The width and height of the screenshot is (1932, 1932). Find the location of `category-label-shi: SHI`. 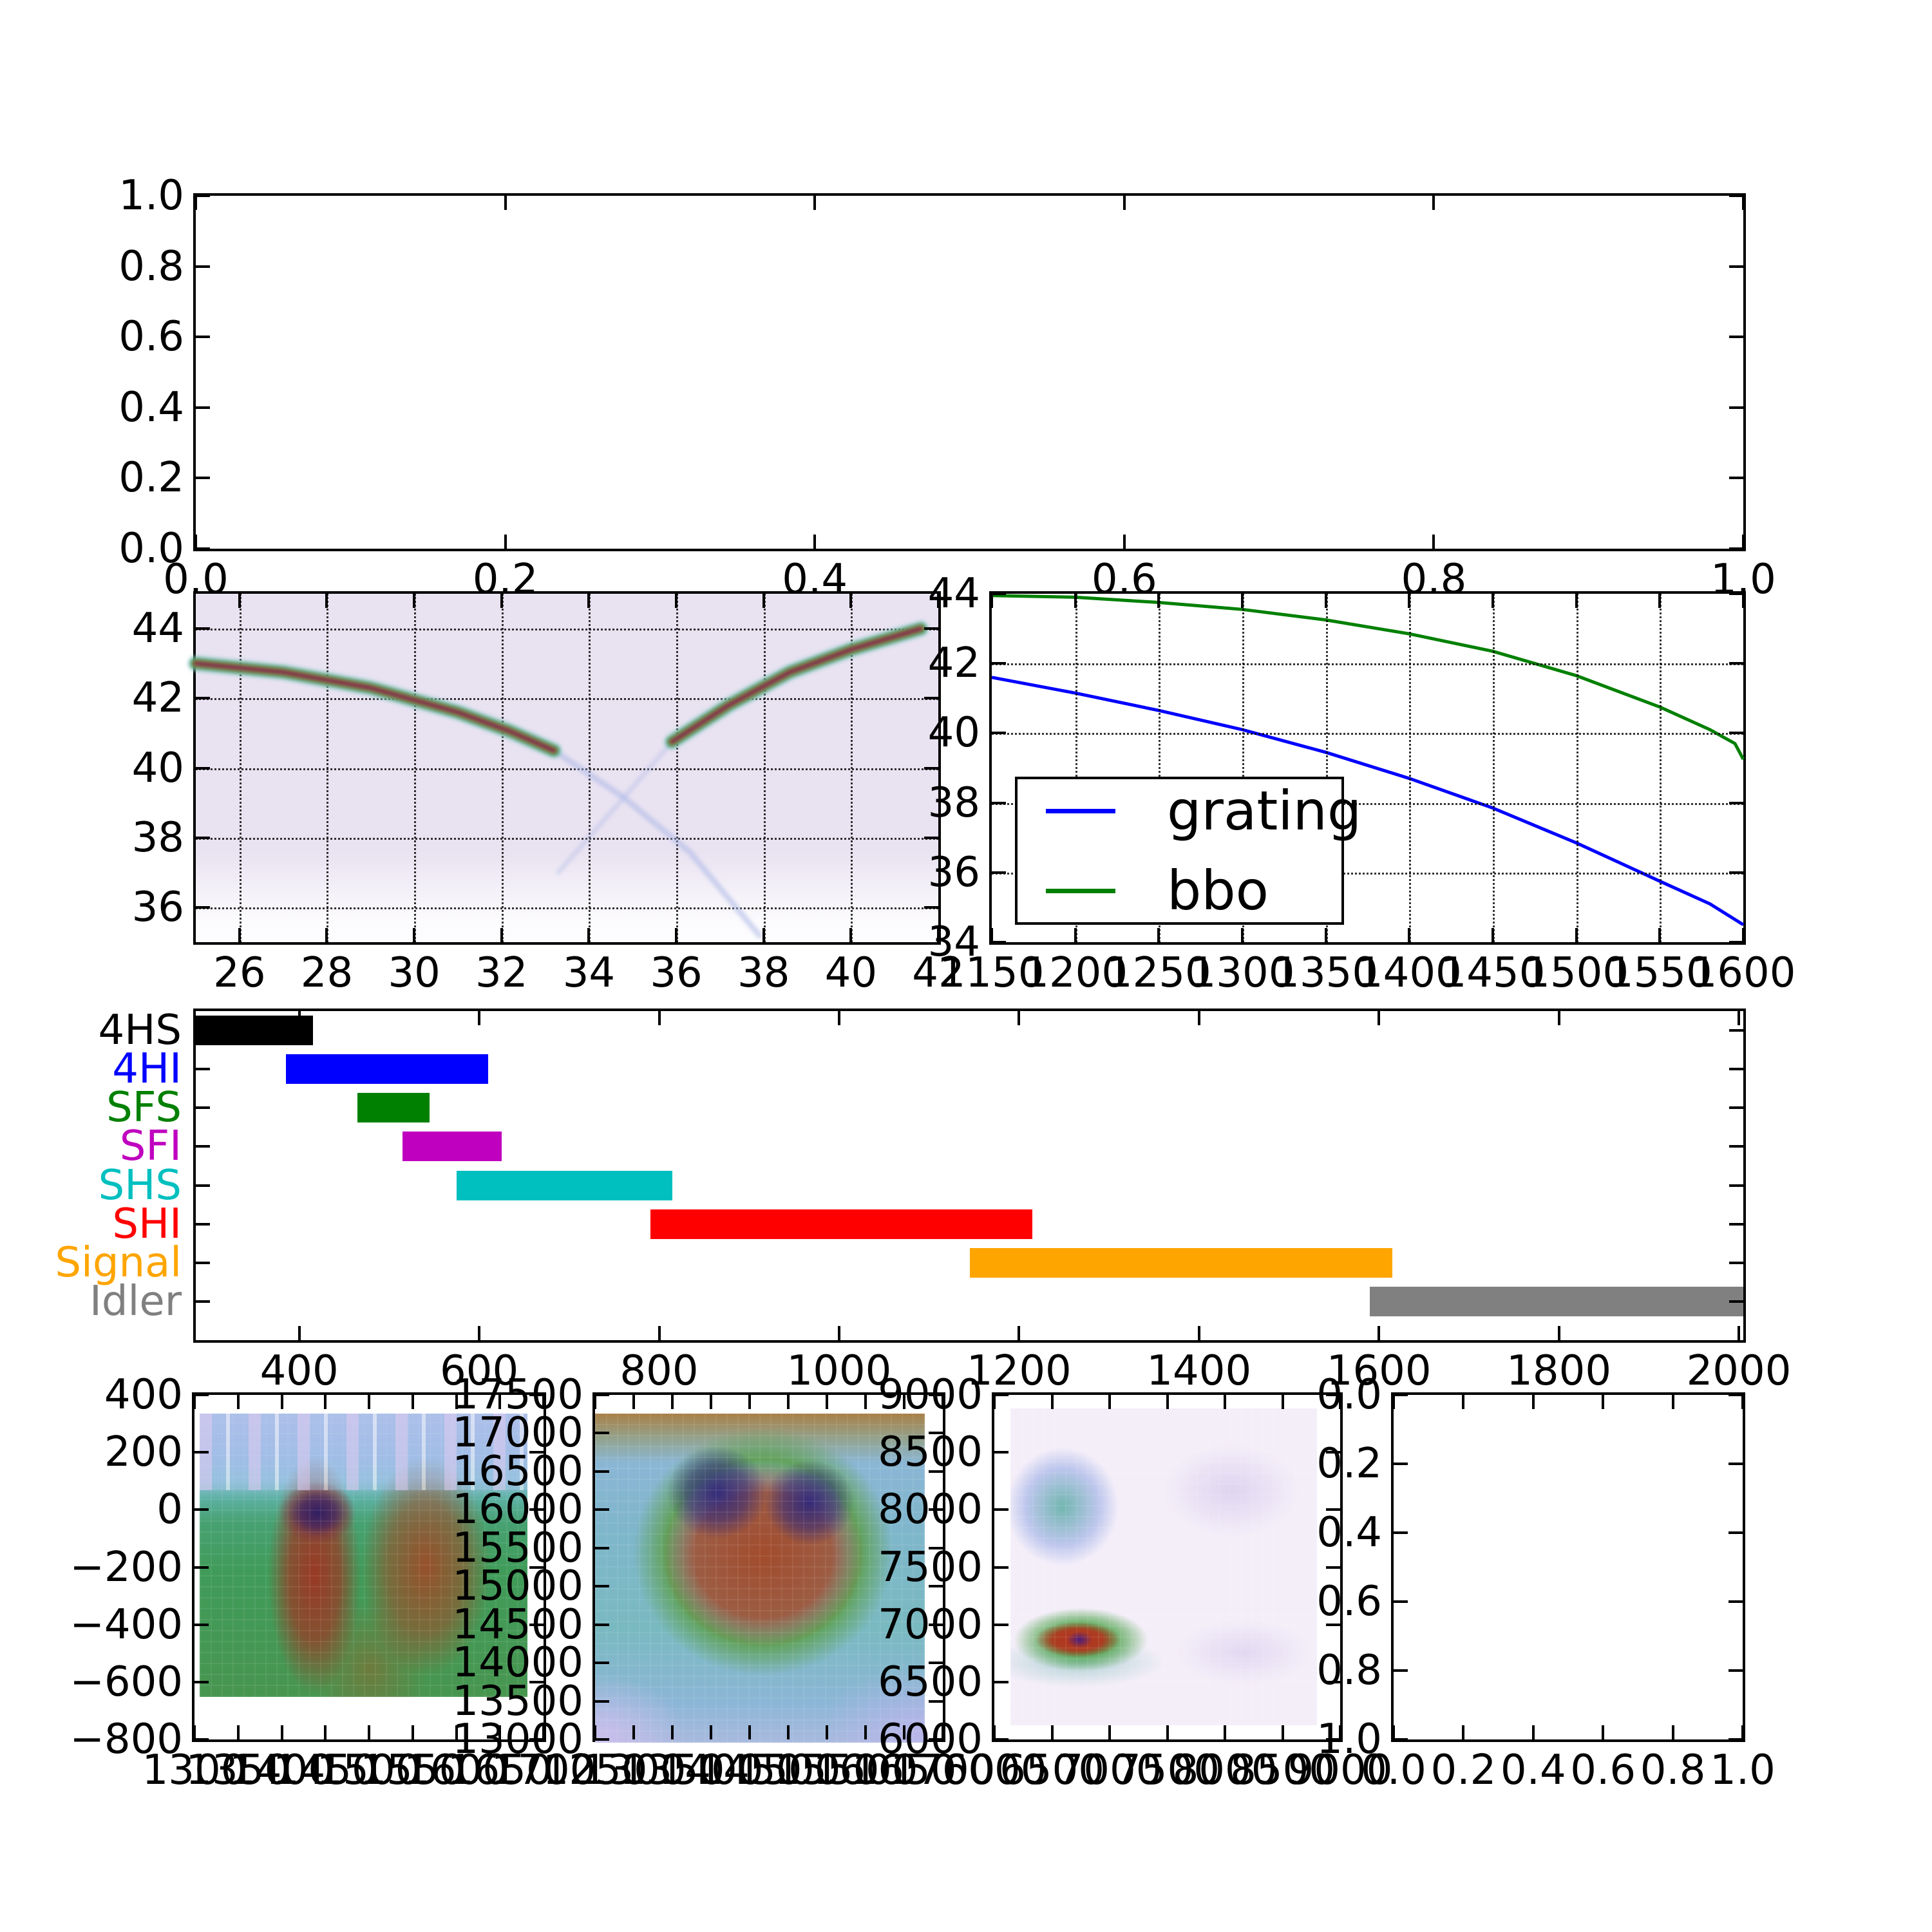

category-label-shi: SHI is located at coordinates (147, 1224).